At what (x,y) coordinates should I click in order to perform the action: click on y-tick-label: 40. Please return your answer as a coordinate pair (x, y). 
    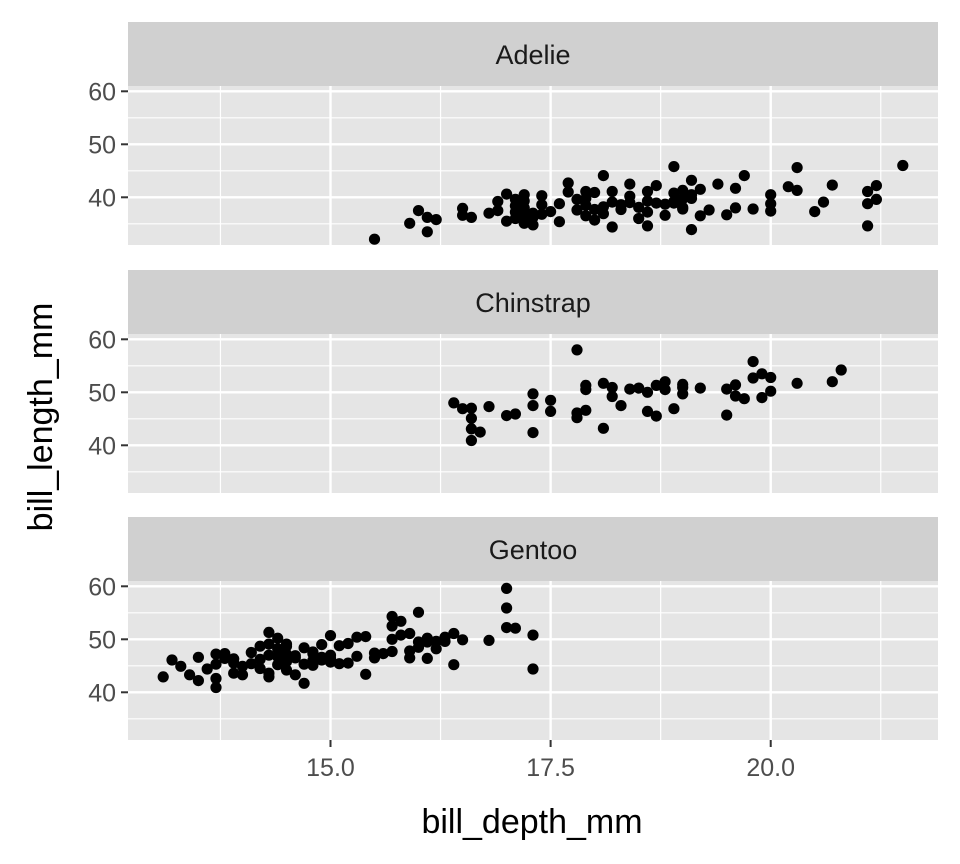
    Looking at the image, I should click on (102, 446).